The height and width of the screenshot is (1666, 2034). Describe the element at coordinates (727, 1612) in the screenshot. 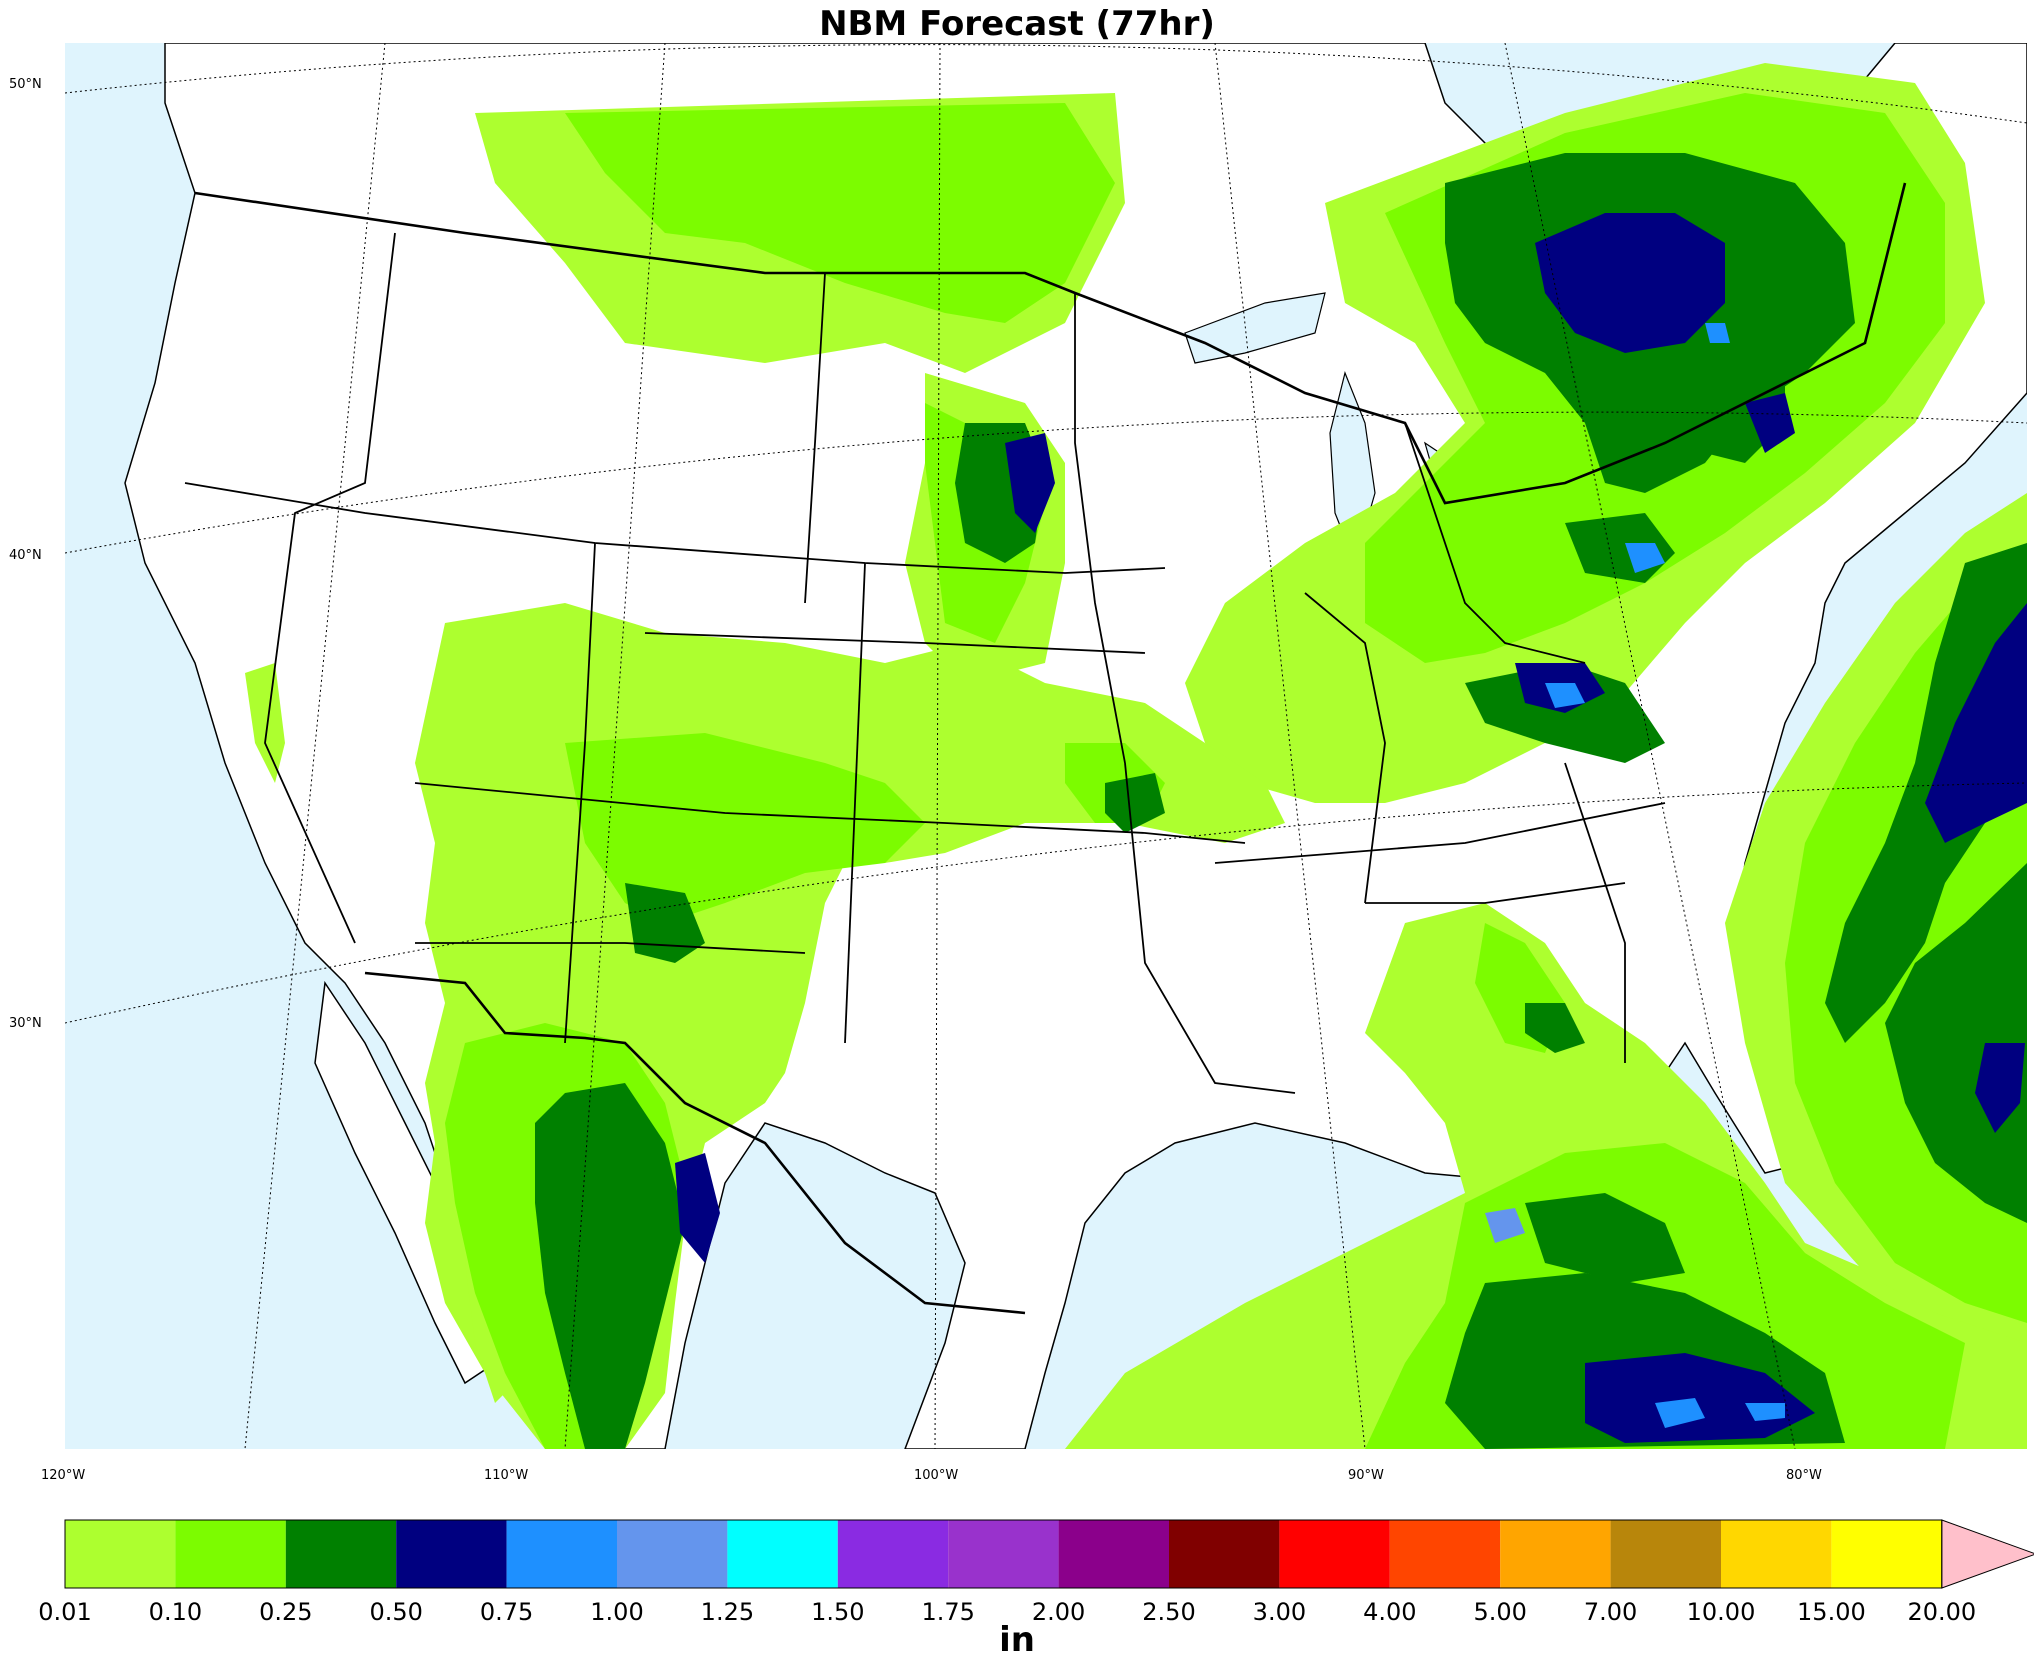

I see `colorbar-tick-label: 1.25` at that location.